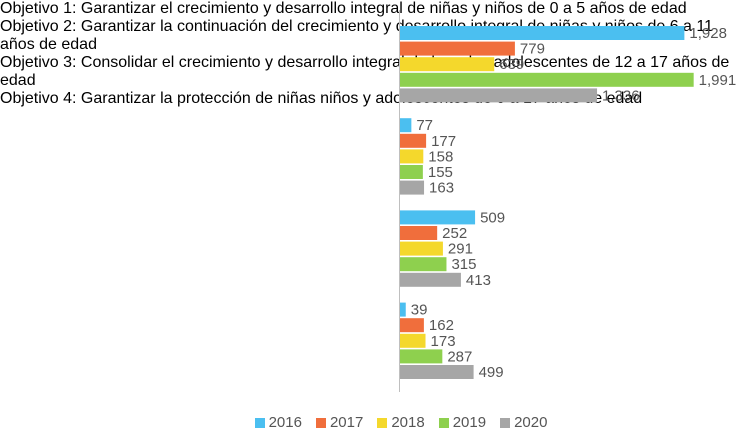  Describe the element at coordinates (460, 249) in the screenshot. I see `value-label: 291` at that location.